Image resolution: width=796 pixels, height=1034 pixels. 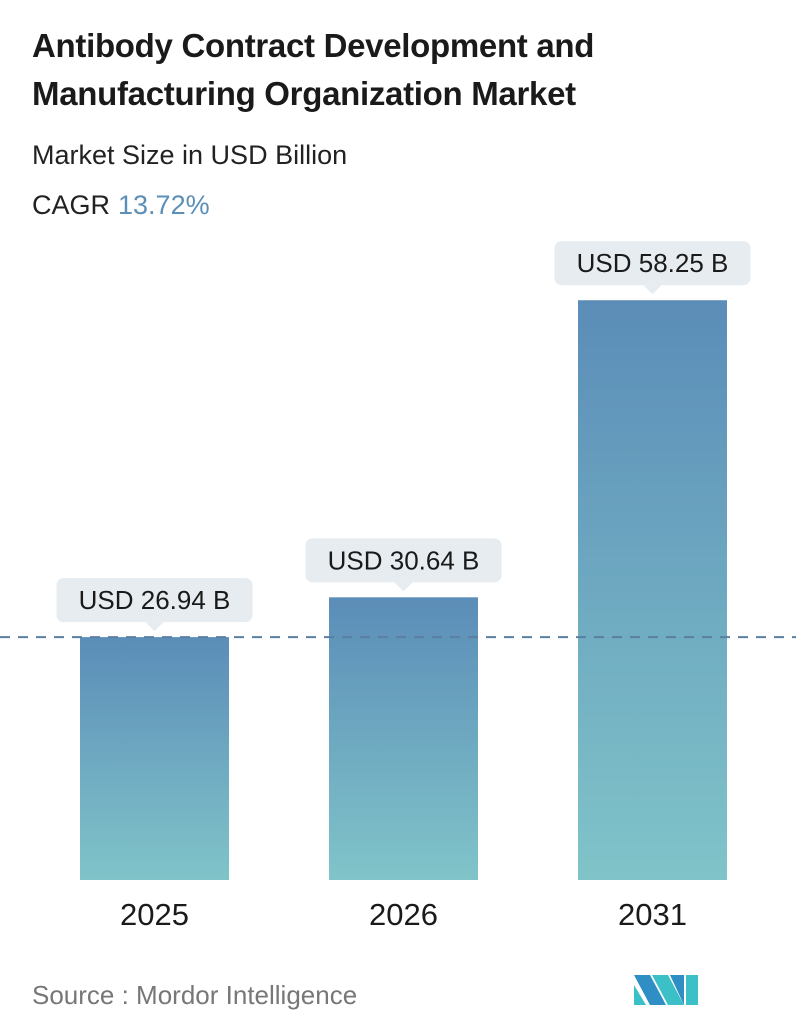 What do you see at coordinates (71, 205) in the screenshot?
I see `cagr-label: CAGR` at bounding box center [71, 205].